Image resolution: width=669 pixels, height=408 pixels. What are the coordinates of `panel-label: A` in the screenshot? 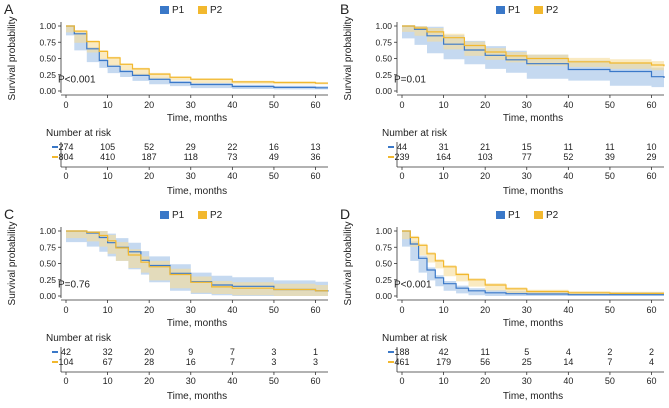 It's located at (9, 9).